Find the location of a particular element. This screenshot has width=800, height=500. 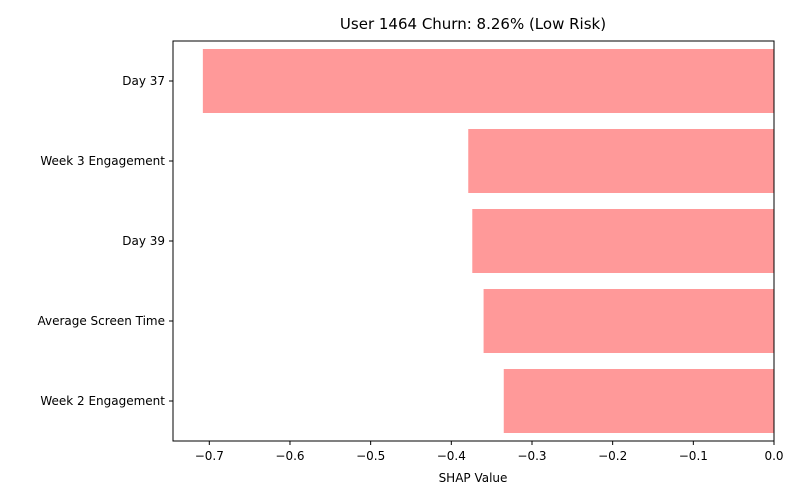

x-tick-label-0: −0.7 is located at coordinates (209, 456).